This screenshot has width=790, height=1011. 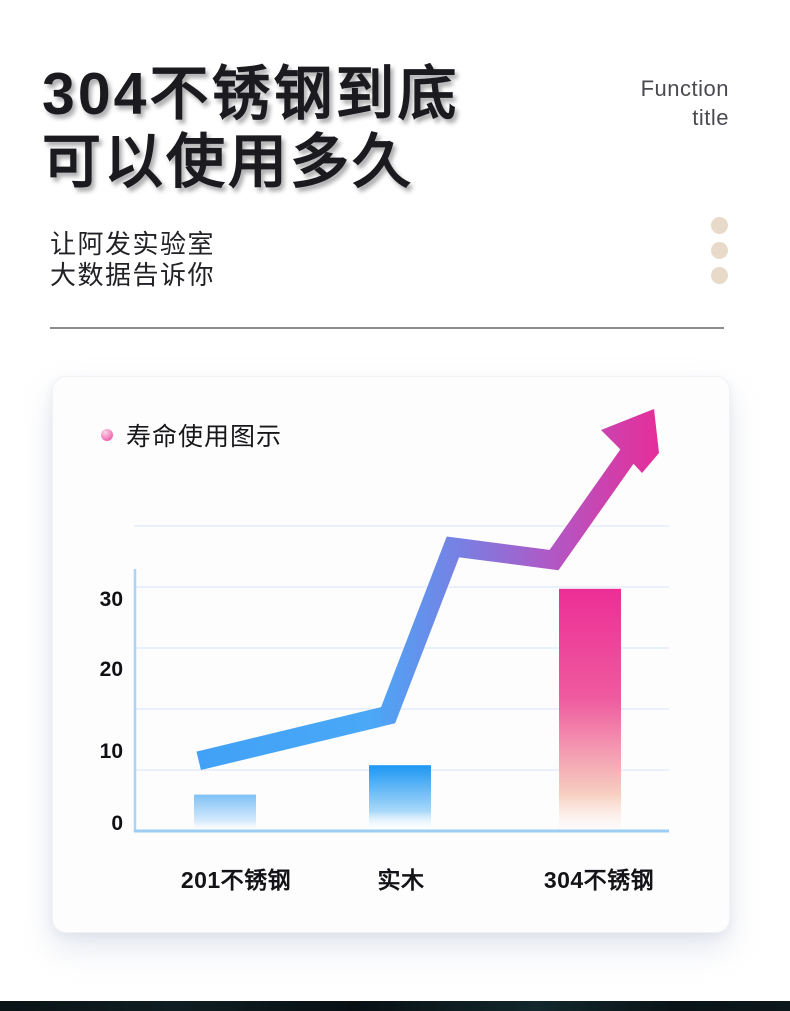 What do you see at coordinates (111, 669) in the screenshot?
I see `y-tick-20: 20` at bounding box center [111, 669].